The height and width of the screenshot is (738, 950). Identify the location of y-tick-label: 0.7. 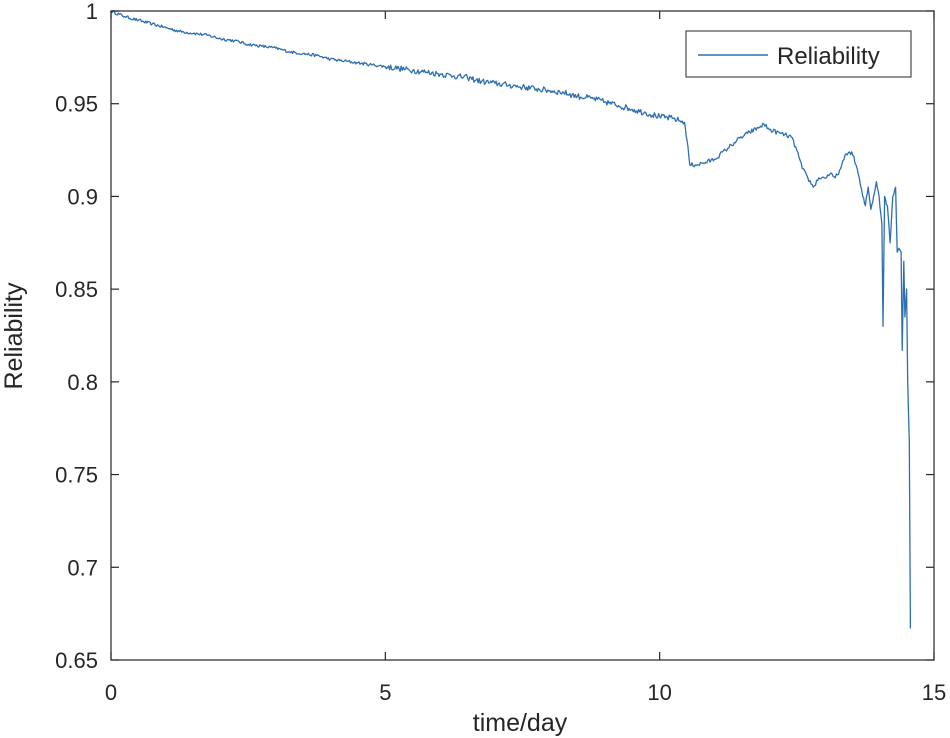
(82, 567).